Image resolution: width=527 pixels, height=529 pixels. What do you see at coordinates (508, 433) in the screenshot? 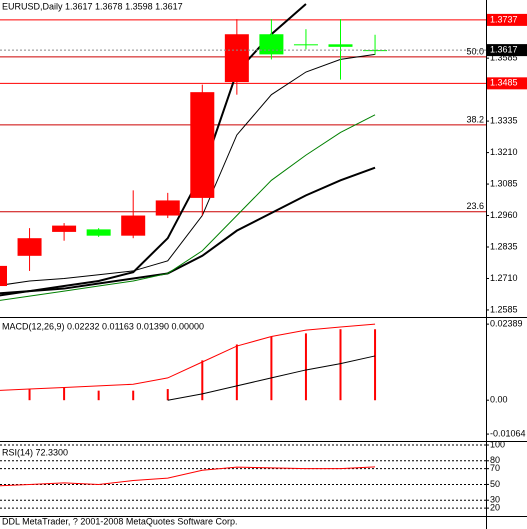
I see `y-tick-label: -0.01064` at bounding box center [508, 433].